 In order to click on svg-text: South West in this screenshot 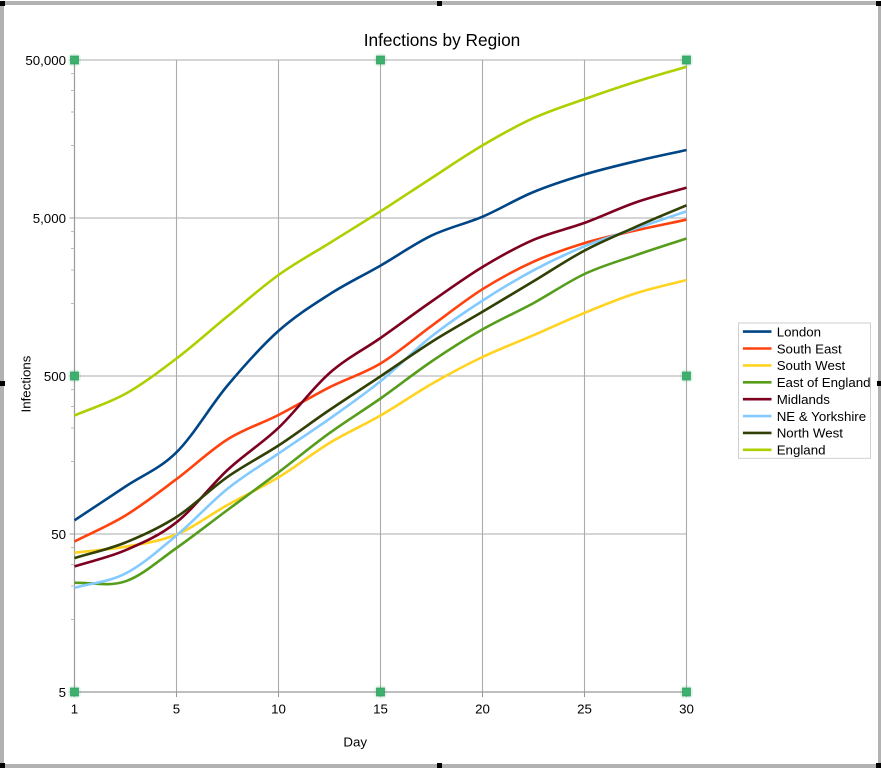, I will do `click(811, 365)`.